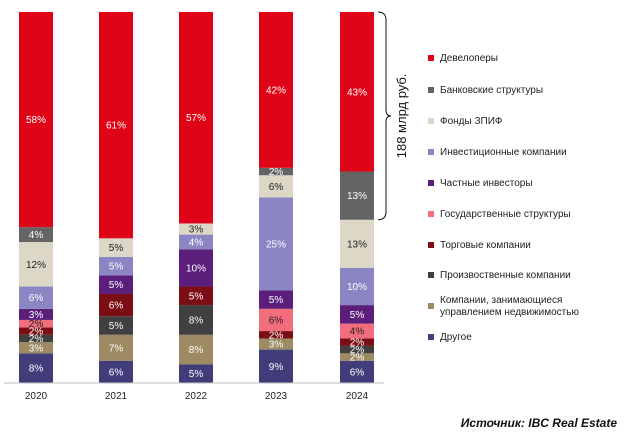 Image resolution: width=632 pixels, height=442 pixels. Describe the element at coordinates (499, 275) in the screenshot. I see `legend-item: Произвоственные компании` at that location.